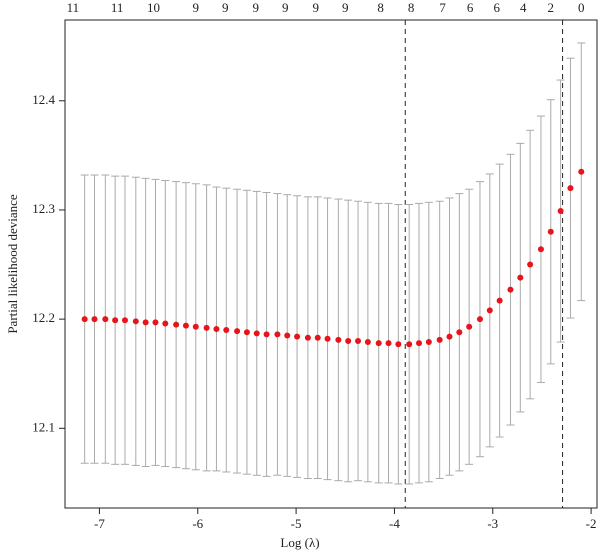  Describe the element at coordinates (43, 208) in the screenshot. I see `y-tick-label: 12.3` at that location.